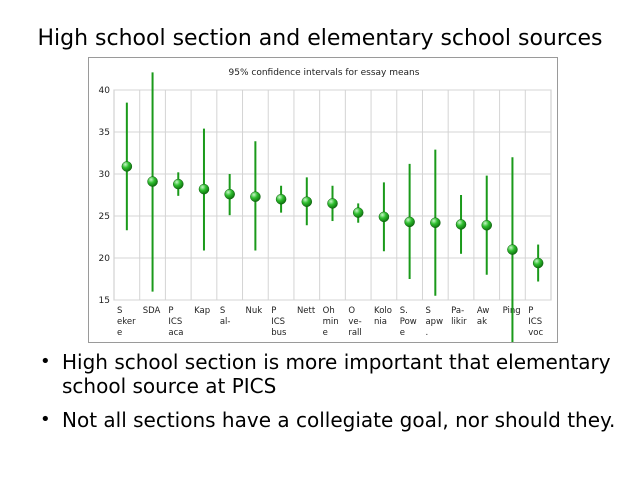  I want to click on x-tick-label: Nuk, so click(254, 311).